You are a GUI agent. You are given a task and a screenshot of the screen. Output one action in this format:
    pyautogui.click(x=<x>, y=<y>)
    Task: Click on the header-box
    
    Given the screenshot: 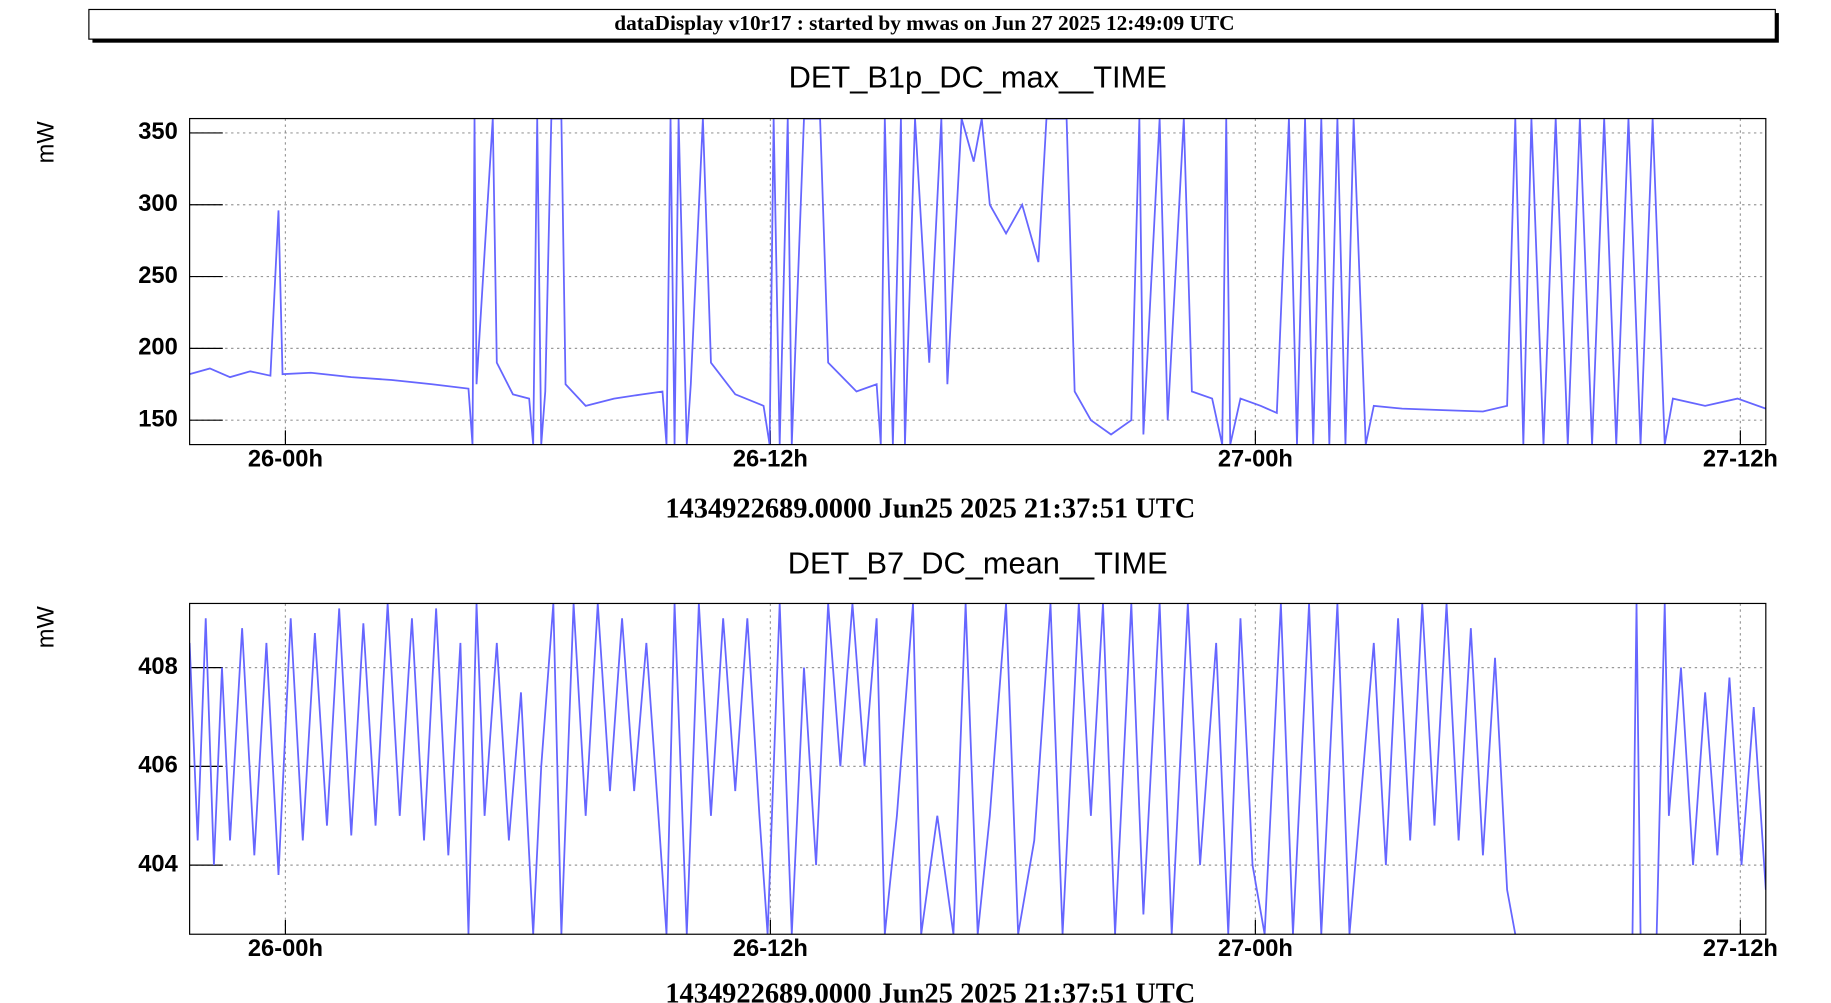 What is the action you would take?
    pyautogui.click(x=932, y=24)
    